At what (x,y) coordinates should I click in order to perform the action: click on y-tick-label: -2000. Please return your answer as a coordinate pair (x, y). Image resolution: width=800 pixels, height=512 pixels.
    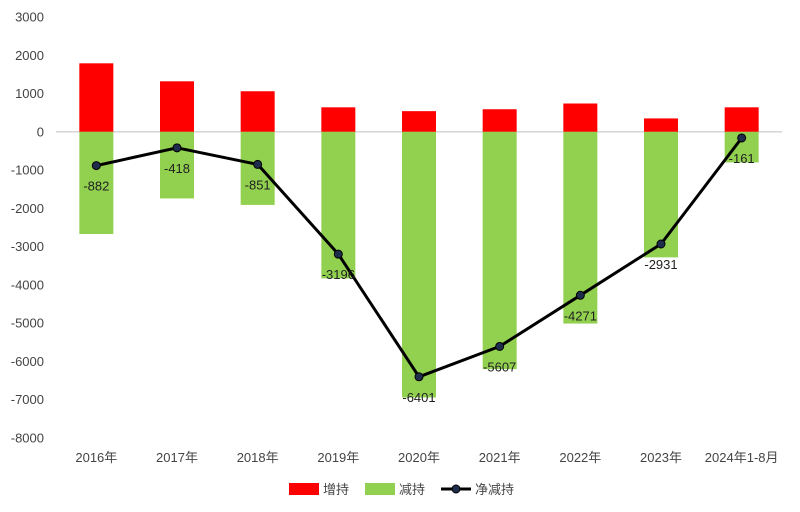
    Looking at the image, I should click on (27, 208).